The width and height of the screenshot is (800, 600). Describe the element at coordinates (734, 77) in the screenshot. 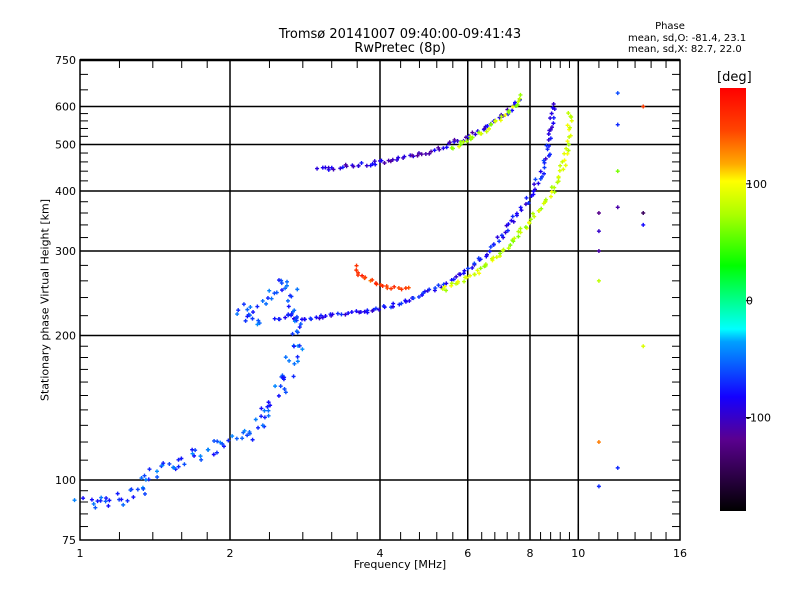

I see `colorbar-label: [deg]` at that location.